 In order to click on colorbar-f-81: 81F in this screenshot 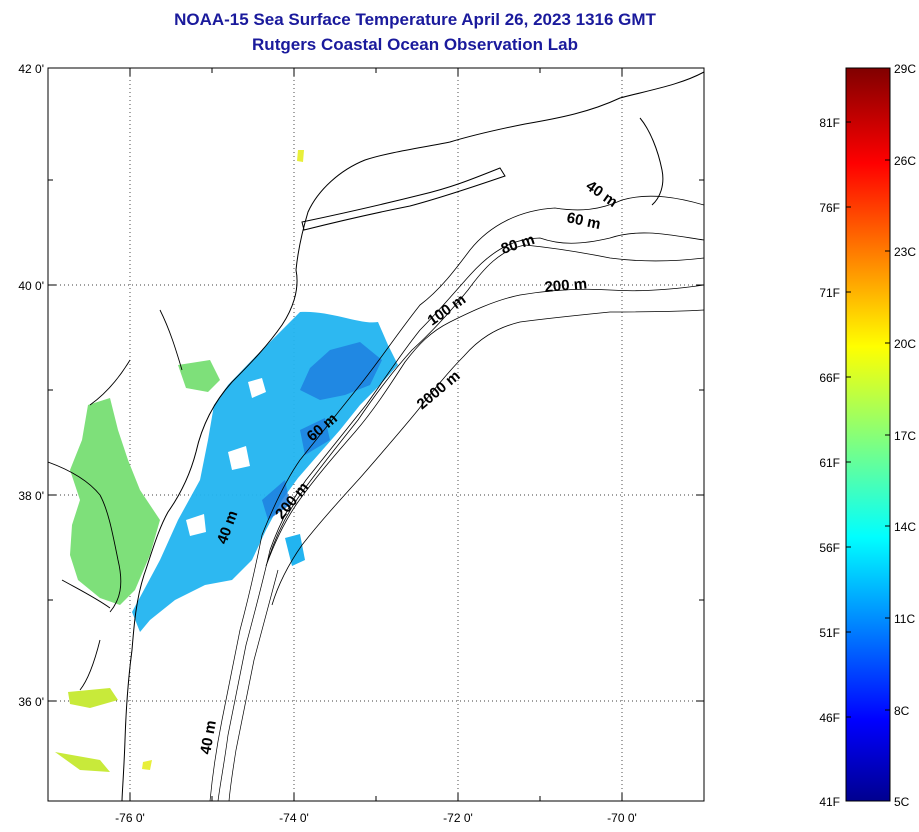, I will do `click(829, 123)`.